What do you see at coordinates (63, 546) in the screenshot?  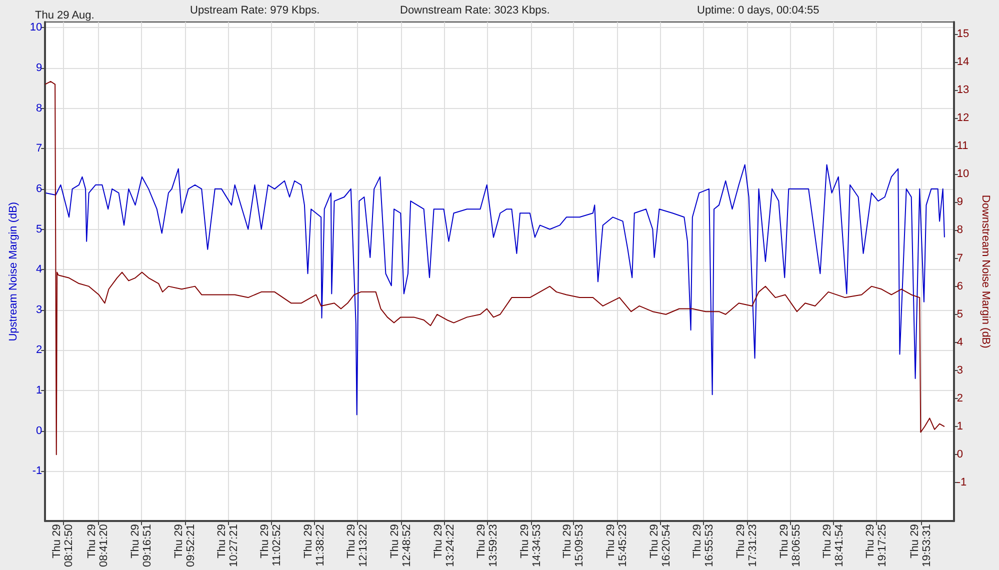 I see `x-tick-label: Thu 29 08:12:50` at bounding box center [63, 546].